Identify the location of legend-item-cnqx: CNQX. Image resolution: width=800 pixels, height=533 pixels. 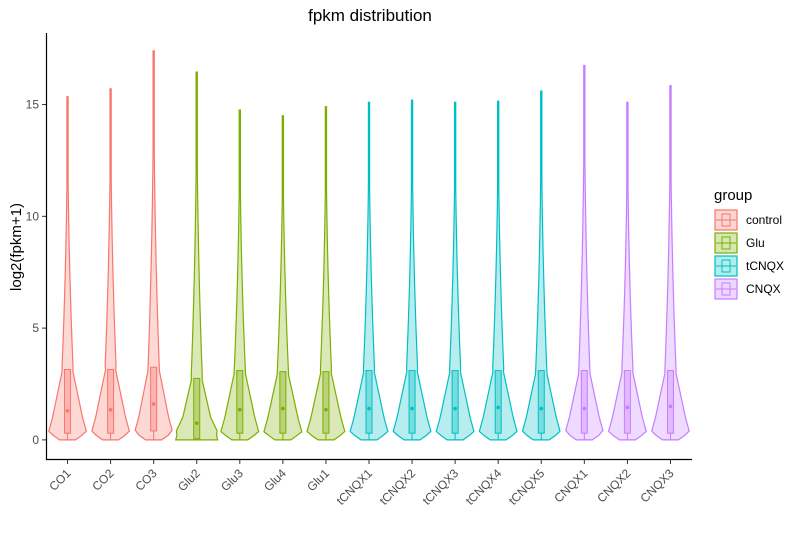
(747, 289).